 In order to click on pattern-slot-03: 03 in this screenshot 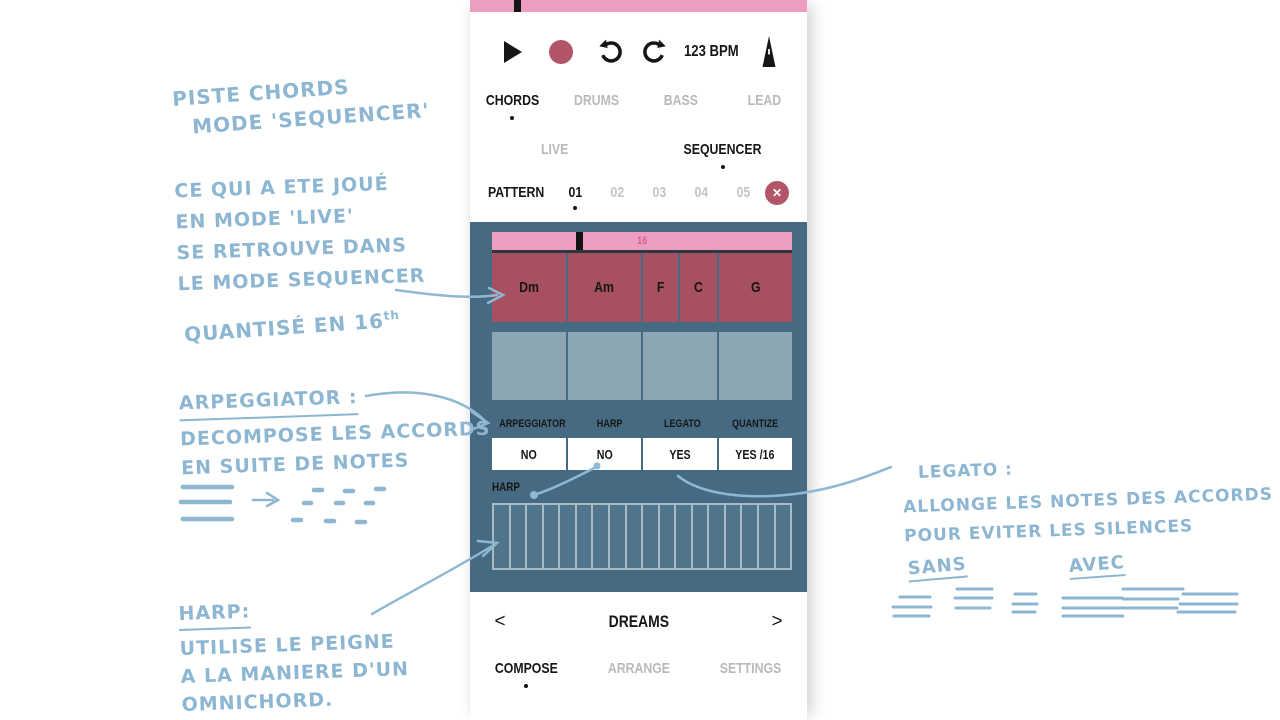, I will do `click(659, 192)`.